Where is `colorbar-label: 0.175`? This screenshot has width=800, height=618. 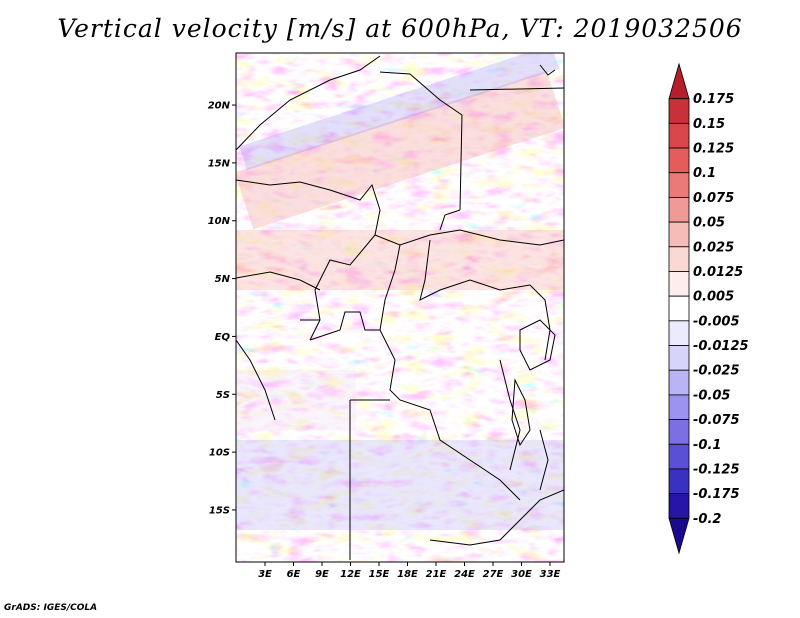 colorbar-label: 0.175 is located at coordinates (713, 99).